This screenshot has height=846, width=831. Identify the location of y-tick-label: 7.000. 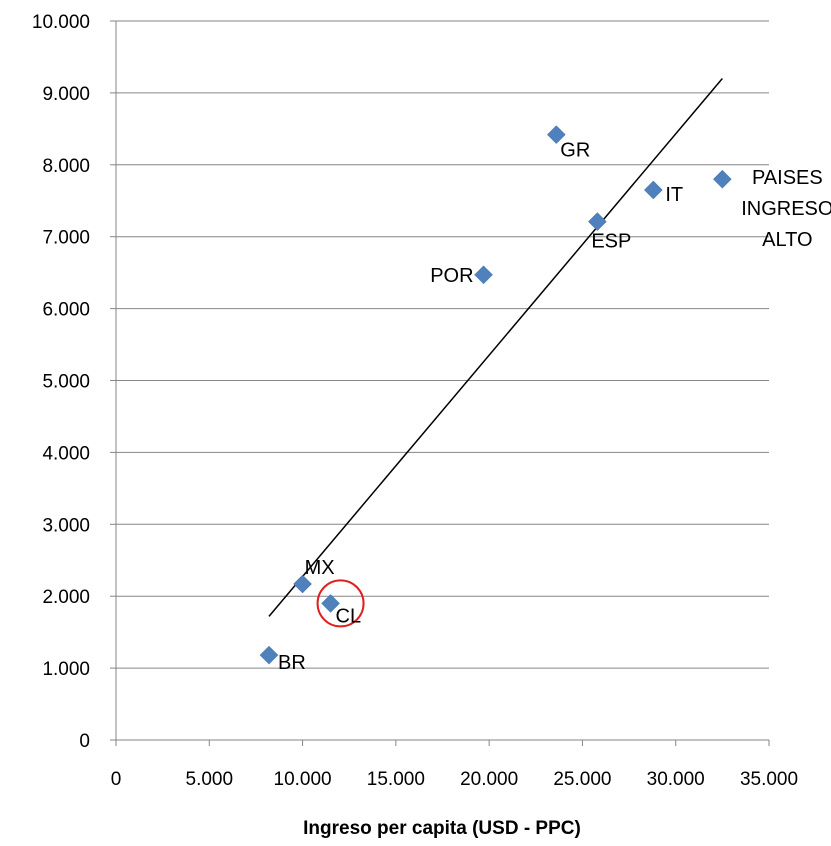
(66, 238).